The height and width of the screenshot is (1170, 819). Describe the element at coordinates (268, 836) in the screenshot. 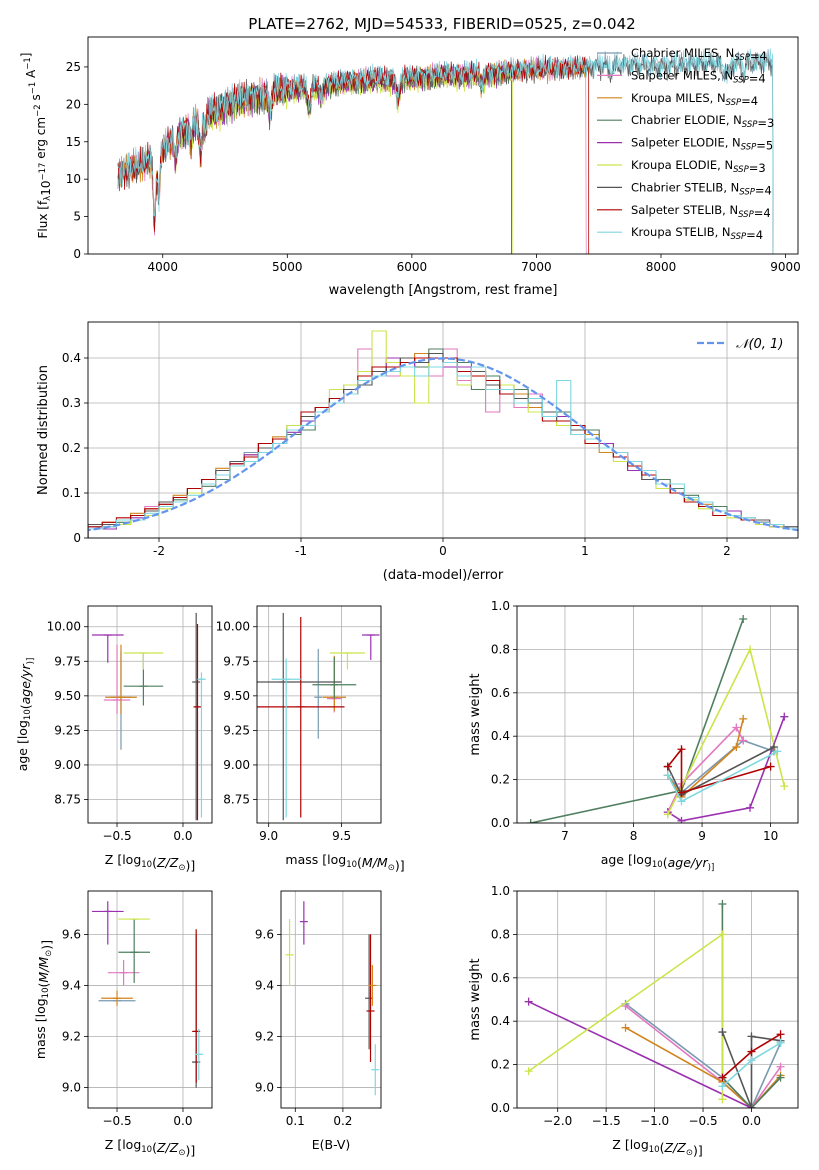

I see `x-tick-label: 9.0` at that location.